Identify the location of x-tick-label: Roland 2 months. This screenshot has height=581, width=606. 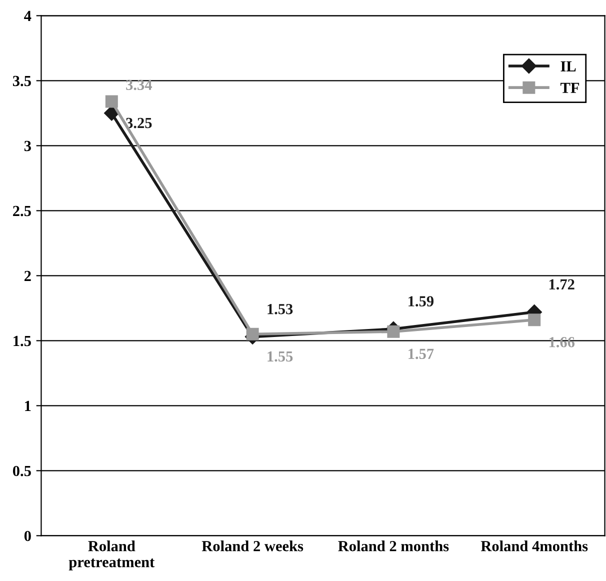
(393, 546).